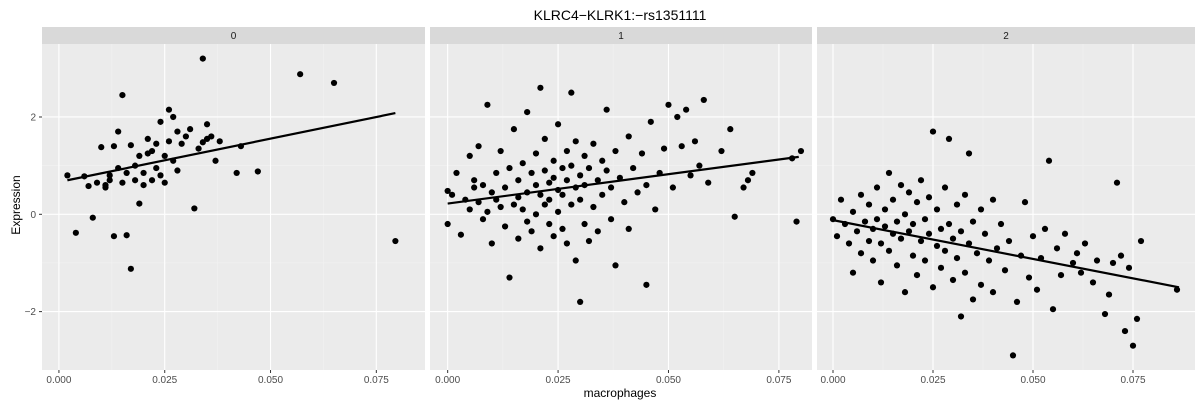 Image resolution: width=1200 pixels, height=405 pixels. I want to click on y-tick-label: 2, so click(33, 117).